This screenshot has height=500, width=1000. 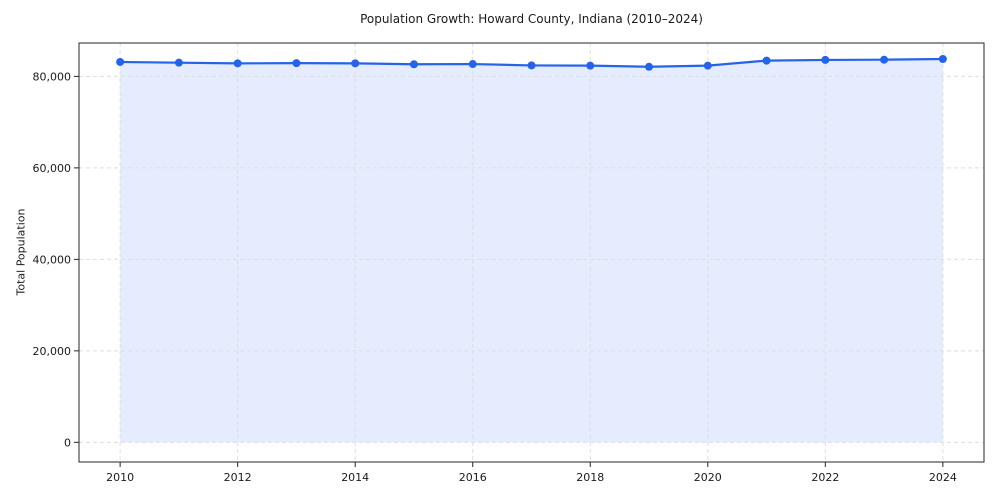 What do you see at coordinates (52, 76) in the screenshot?
I see `y-tick-label: 80,000` at bounding box center [52, 76].